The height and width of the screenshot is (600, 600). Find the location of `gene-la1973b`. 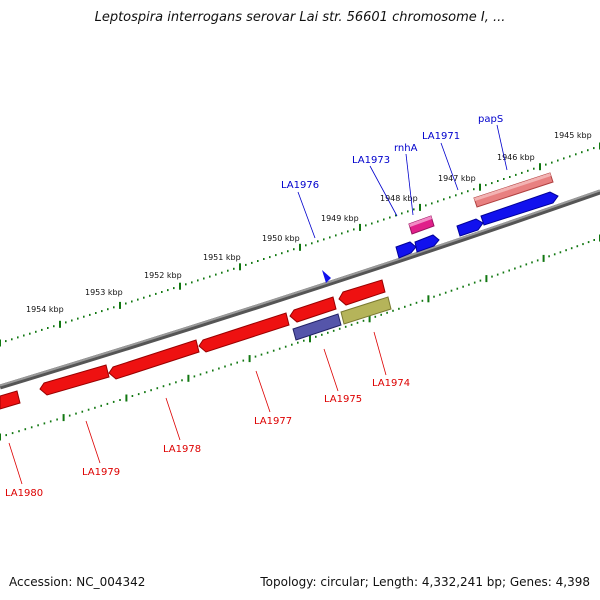

gene-la1973b is located at coordinates (406, 250).